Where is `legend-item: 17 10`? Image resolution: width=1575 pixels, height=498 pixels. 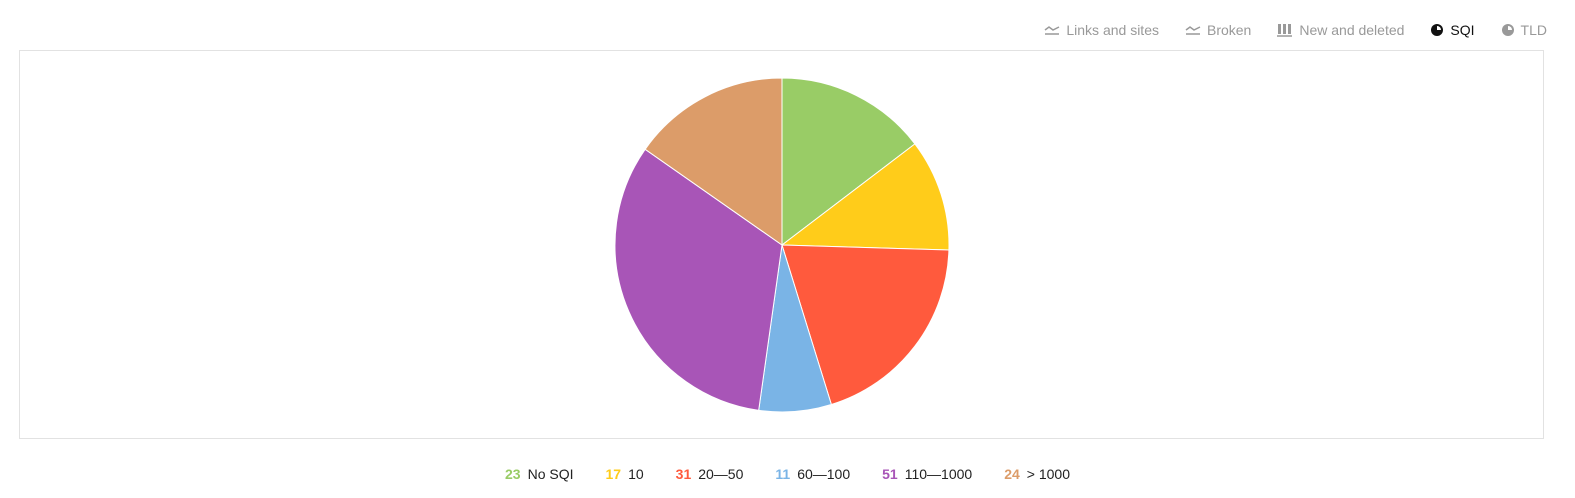
legend-item: 17 10 is located at coordinates (625, 474).